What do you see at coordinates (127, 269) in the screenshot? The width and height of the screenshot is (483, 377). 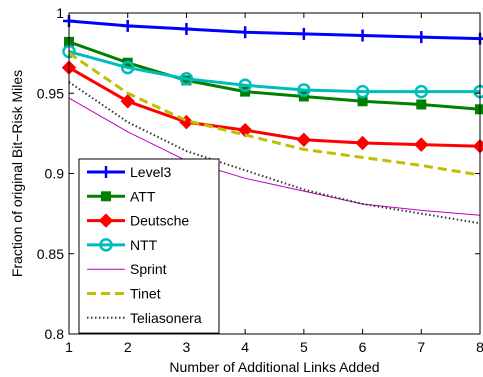 I see `legend-entry-sprint: Sprint` at bounding box center [127, 269].